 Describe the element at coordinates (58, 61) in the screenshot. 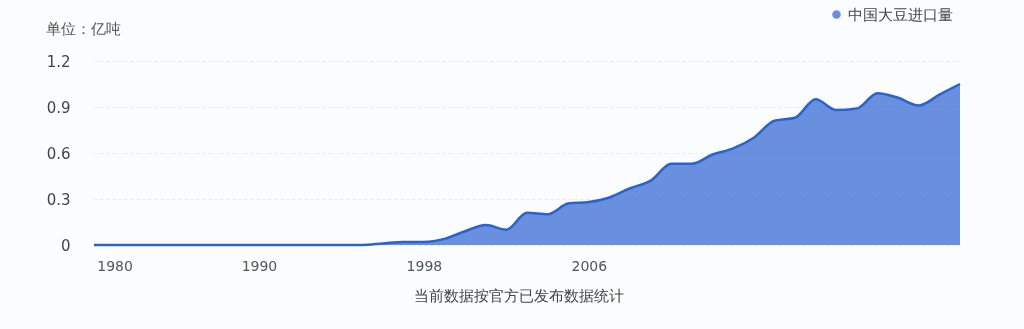

I see `y-tick-label: 1.2` at that location.